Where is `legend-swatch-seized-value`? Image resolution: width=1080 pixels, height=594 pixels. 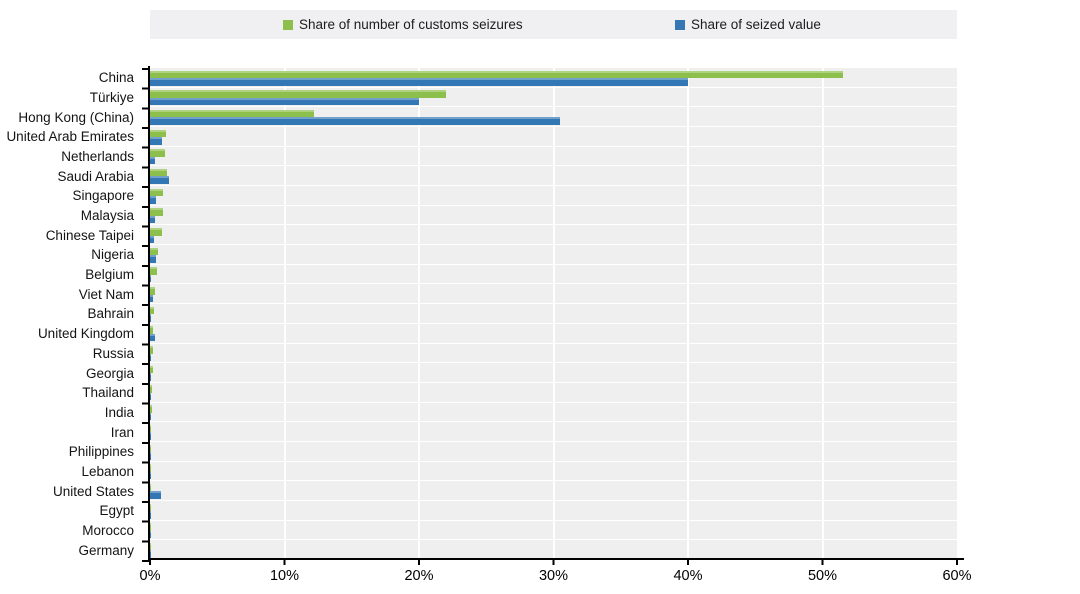 legend-swatch-seized-value is located at coordinates (680, 24).